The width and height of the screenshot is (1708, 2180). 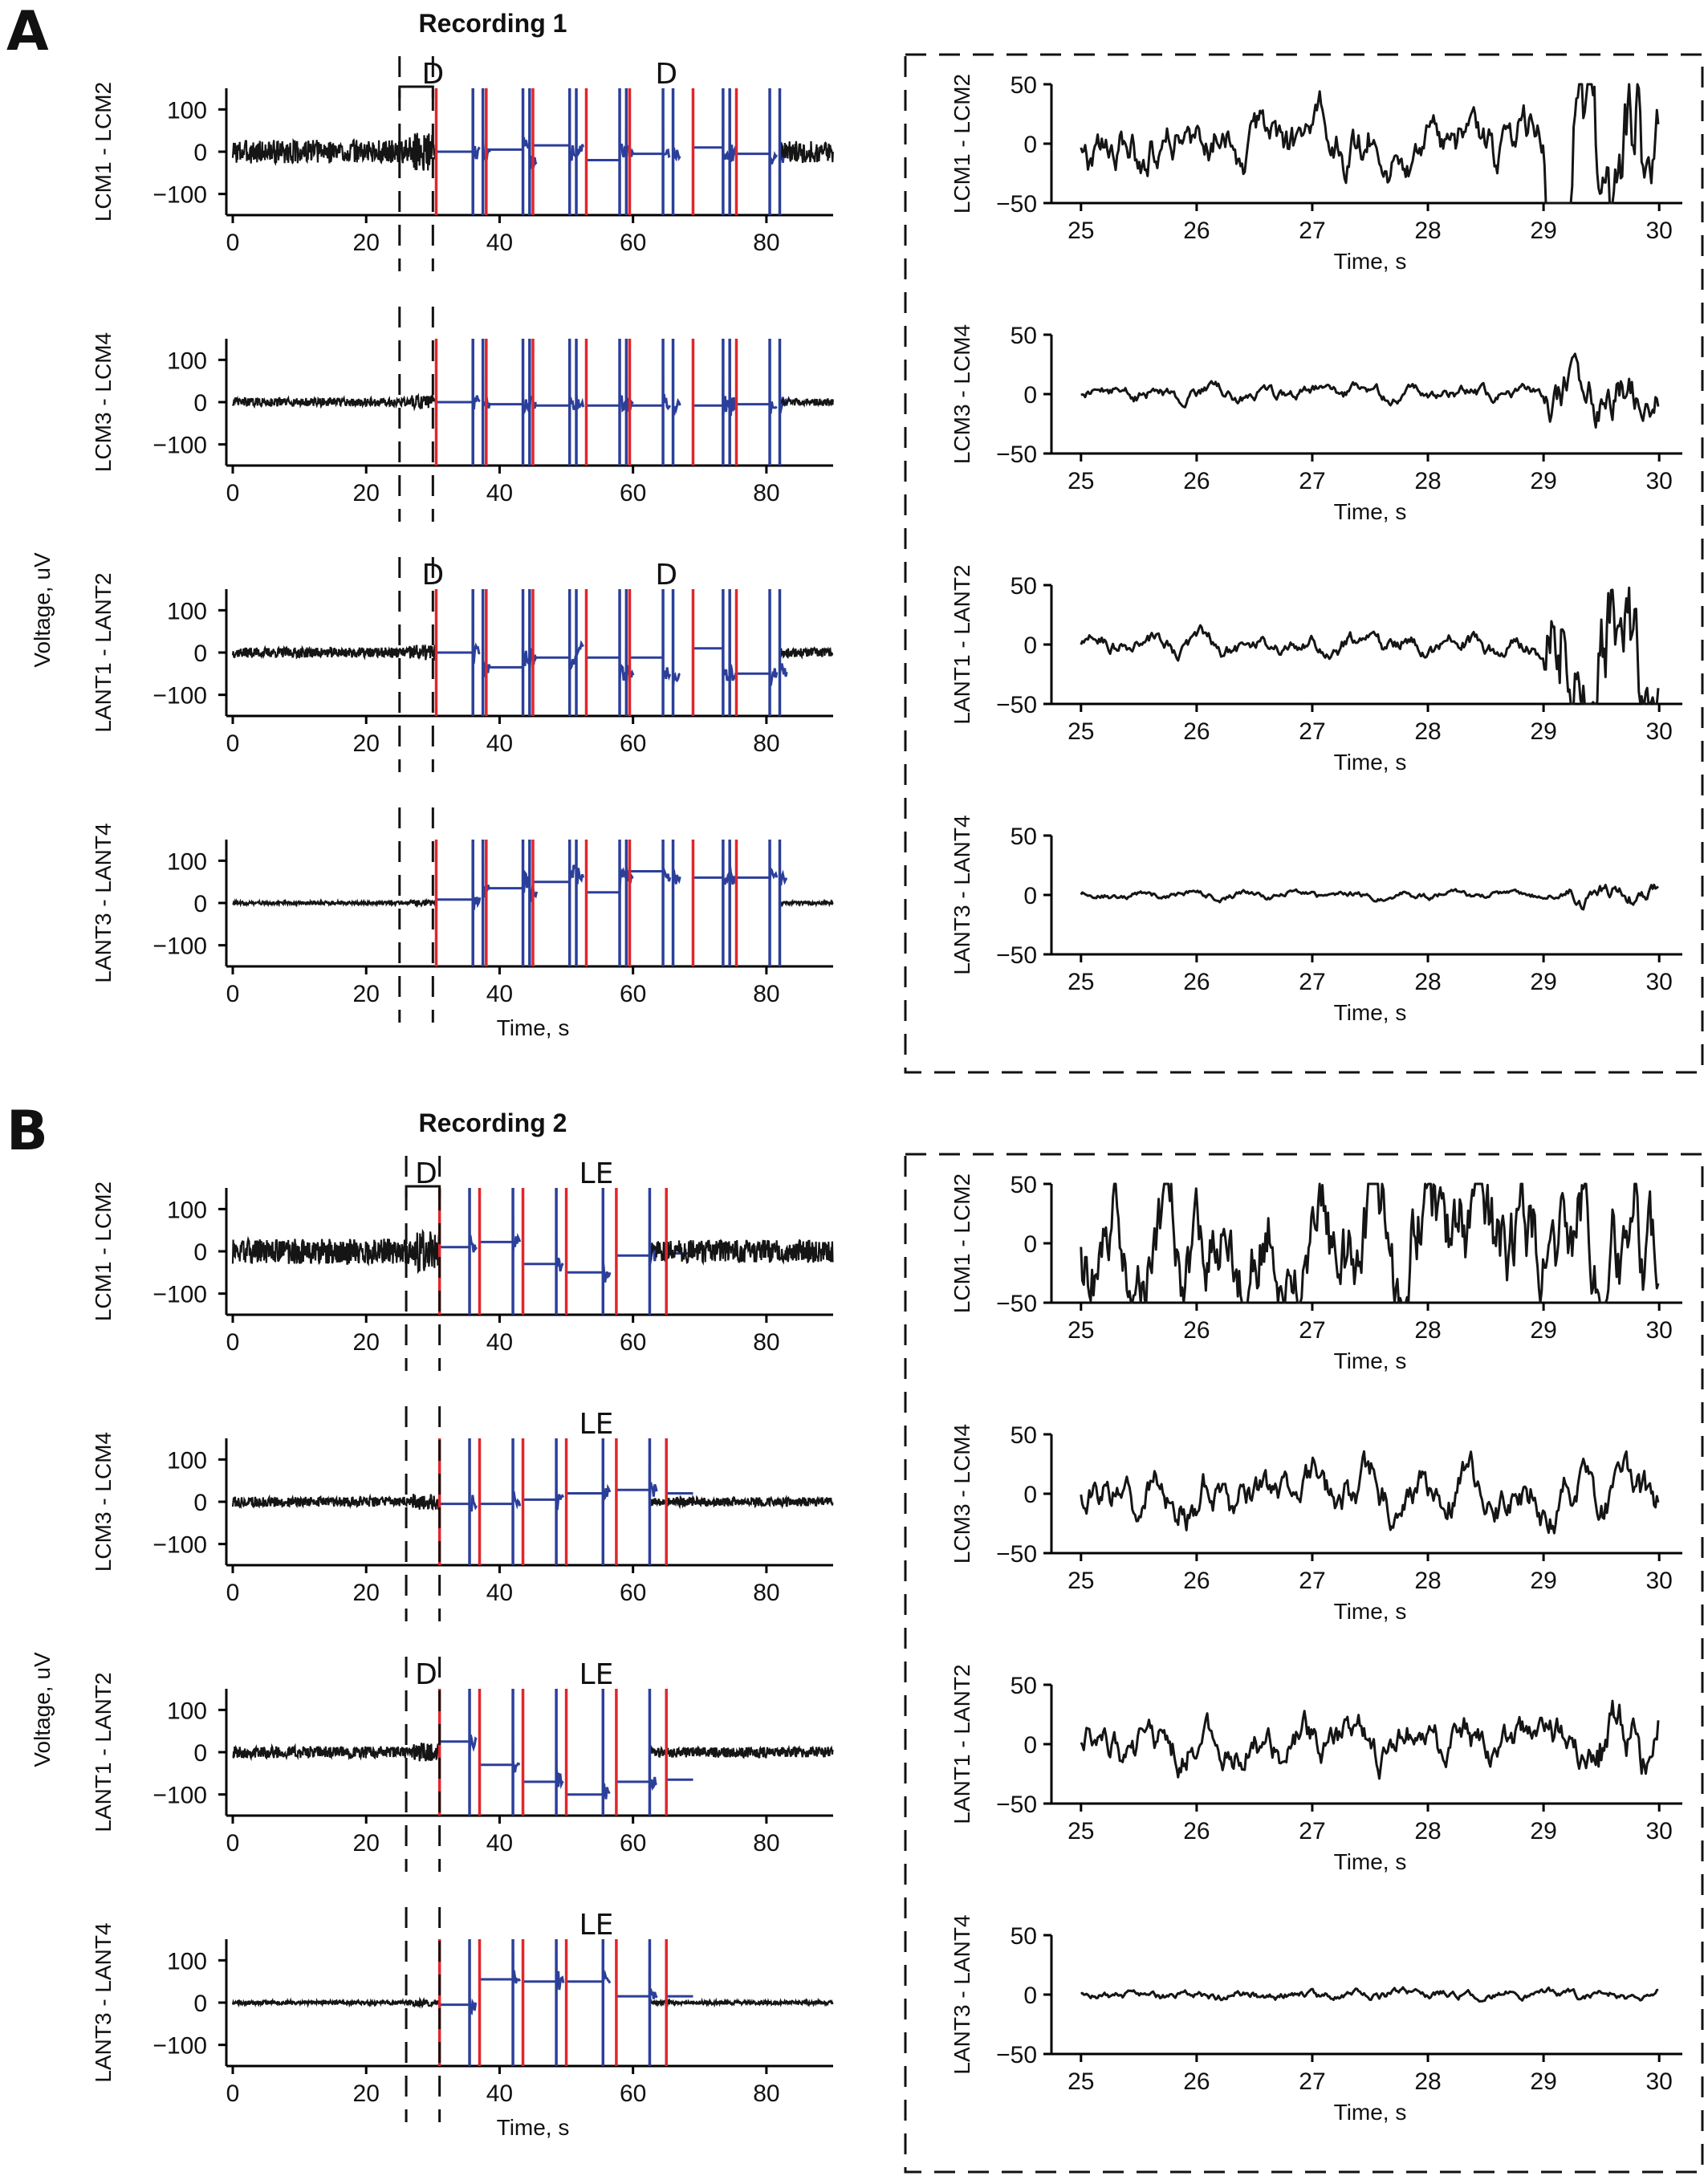 I want to click on channel-label: LCM3 - LCM4, so click(x=104, y=402).